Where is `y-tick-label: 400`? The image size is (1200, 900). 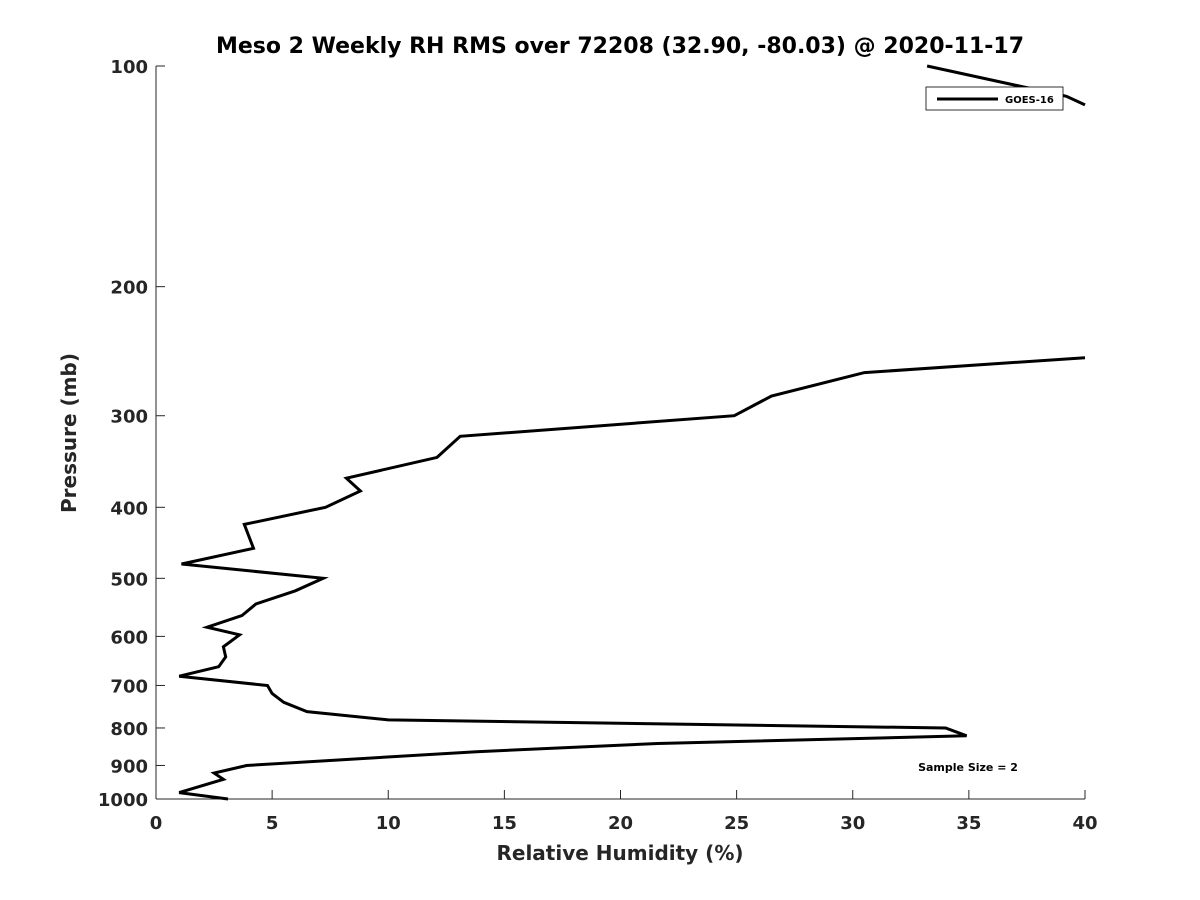 y-tick-label: 400 is located at coordinates (129, 508).